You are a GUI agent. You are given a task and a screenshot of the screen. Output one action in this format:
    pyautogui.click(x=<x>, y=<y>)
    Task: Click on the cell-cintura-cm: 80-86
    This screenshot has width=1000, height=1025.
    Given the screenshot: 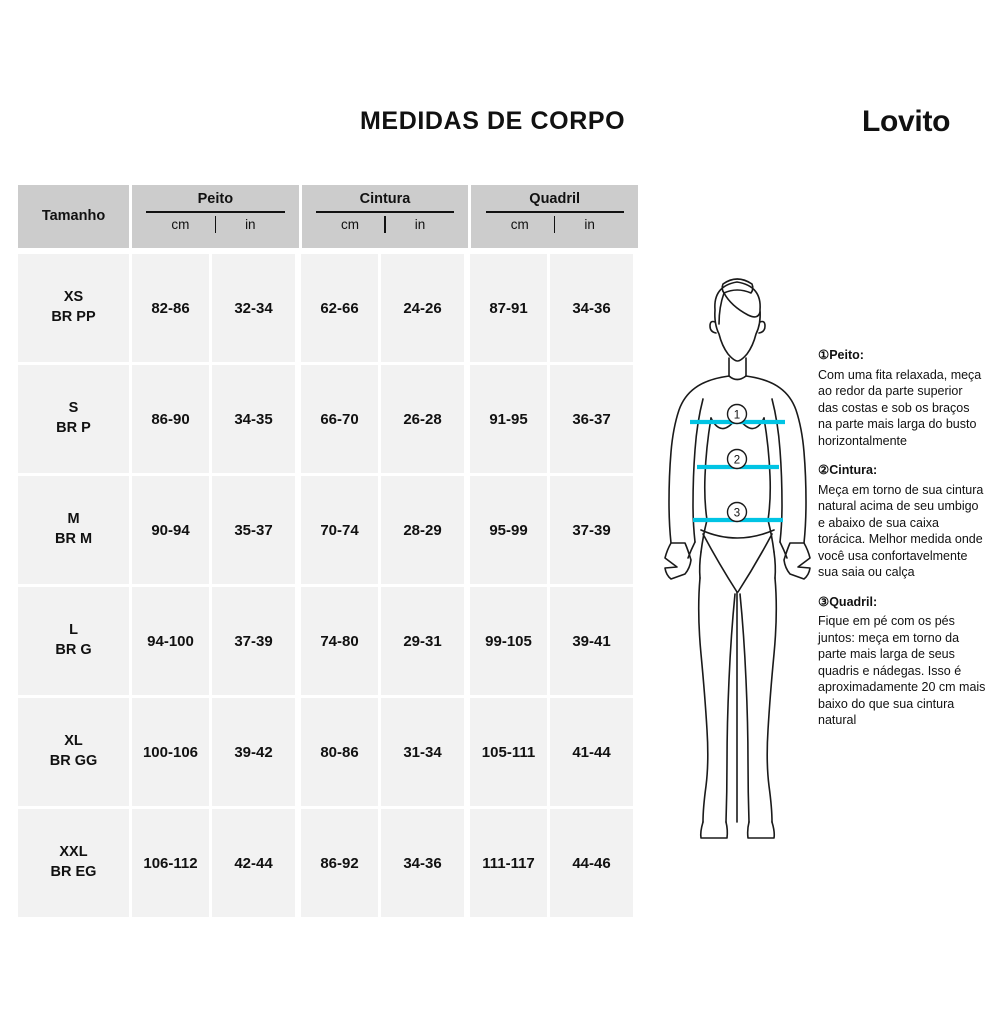 What is the action you would take?
    pyautogui.click(x=339, y=752)
    